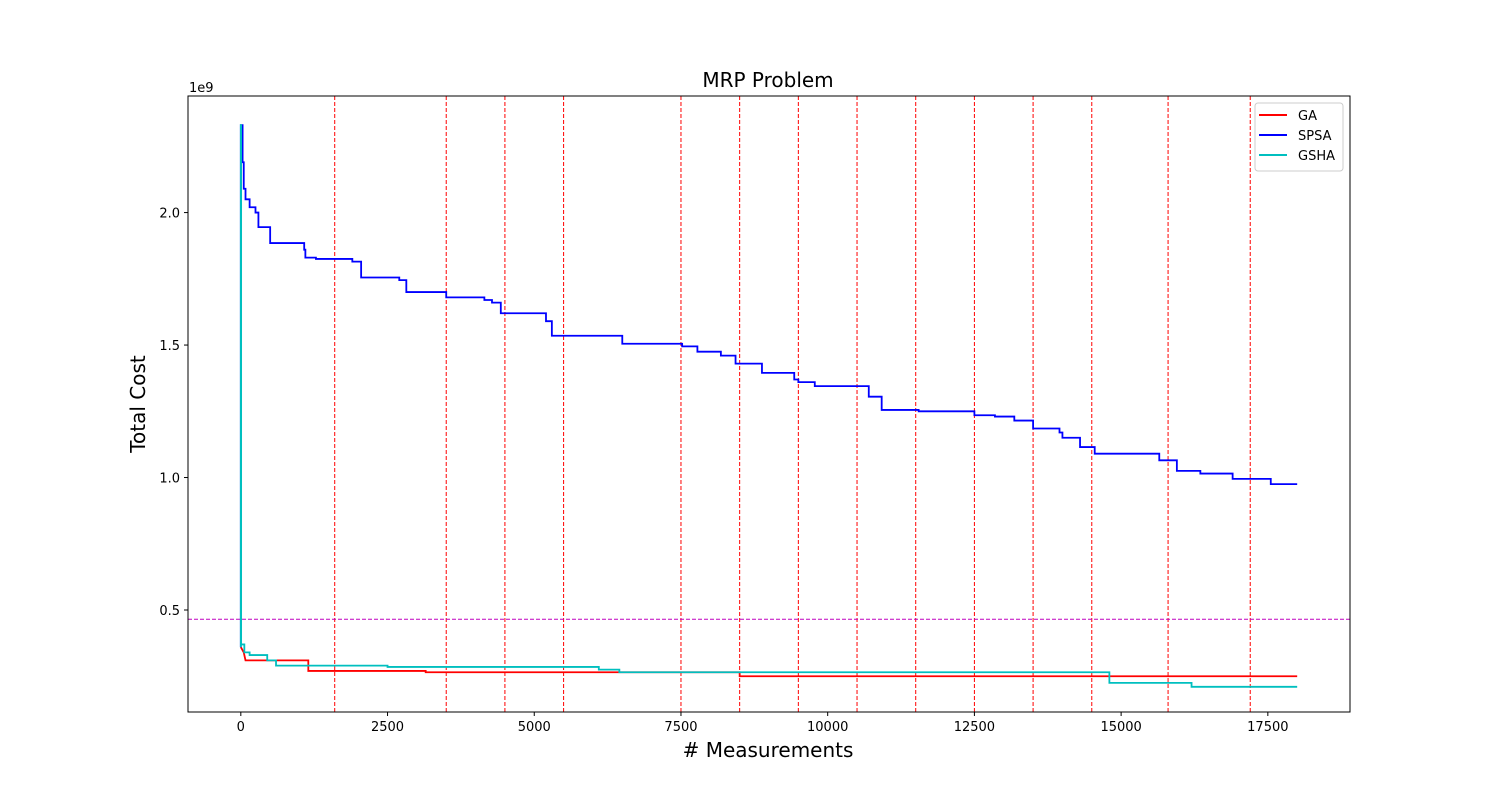 The height and width of the screenshot is (800, 1500). Describe the element at coordinates (241, 727) in the screenshot. I see `x-tick-label: 0` at that location.